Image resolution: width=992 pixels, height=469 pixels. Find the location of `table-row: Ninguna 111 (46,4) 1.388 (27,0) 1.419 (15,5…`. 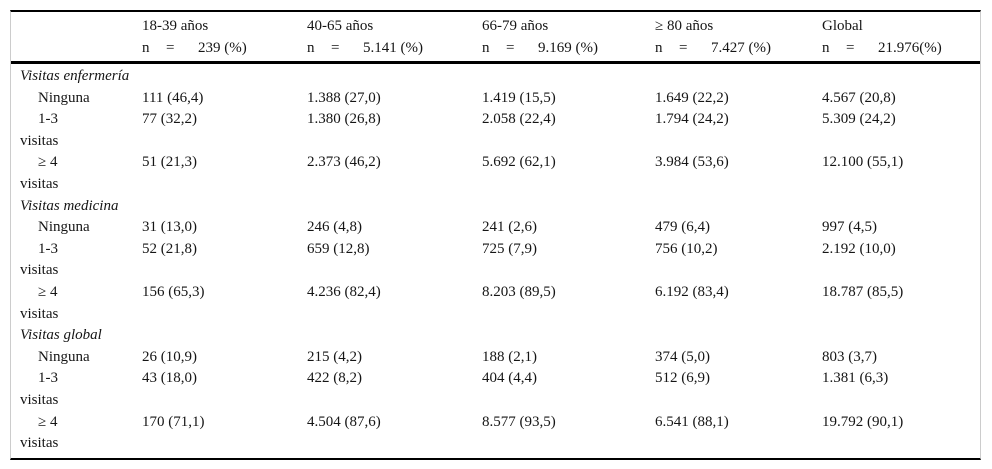

table-row: Ninguna 111 (46,4) 1.388 (27,0) 1.419 (15,5… is located at coordinates (495, 99).